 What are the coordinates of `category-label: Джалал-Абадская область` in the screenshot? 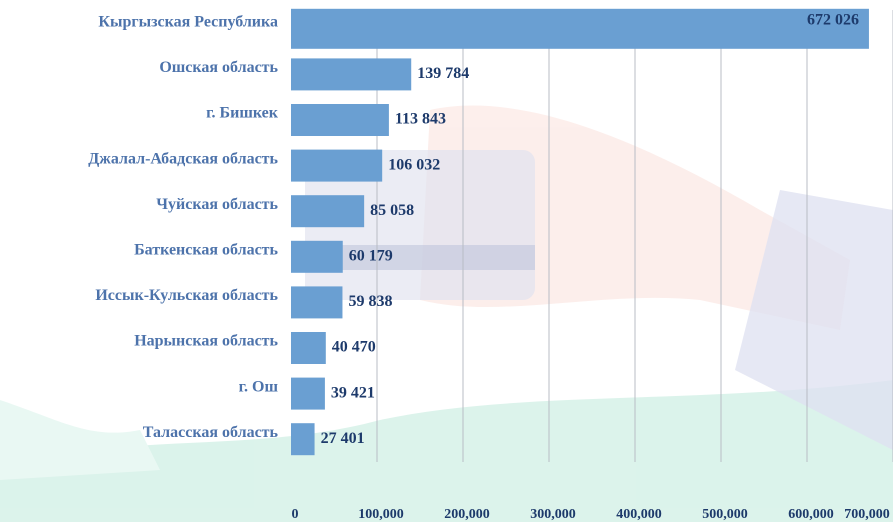 It's located at (183, 158).